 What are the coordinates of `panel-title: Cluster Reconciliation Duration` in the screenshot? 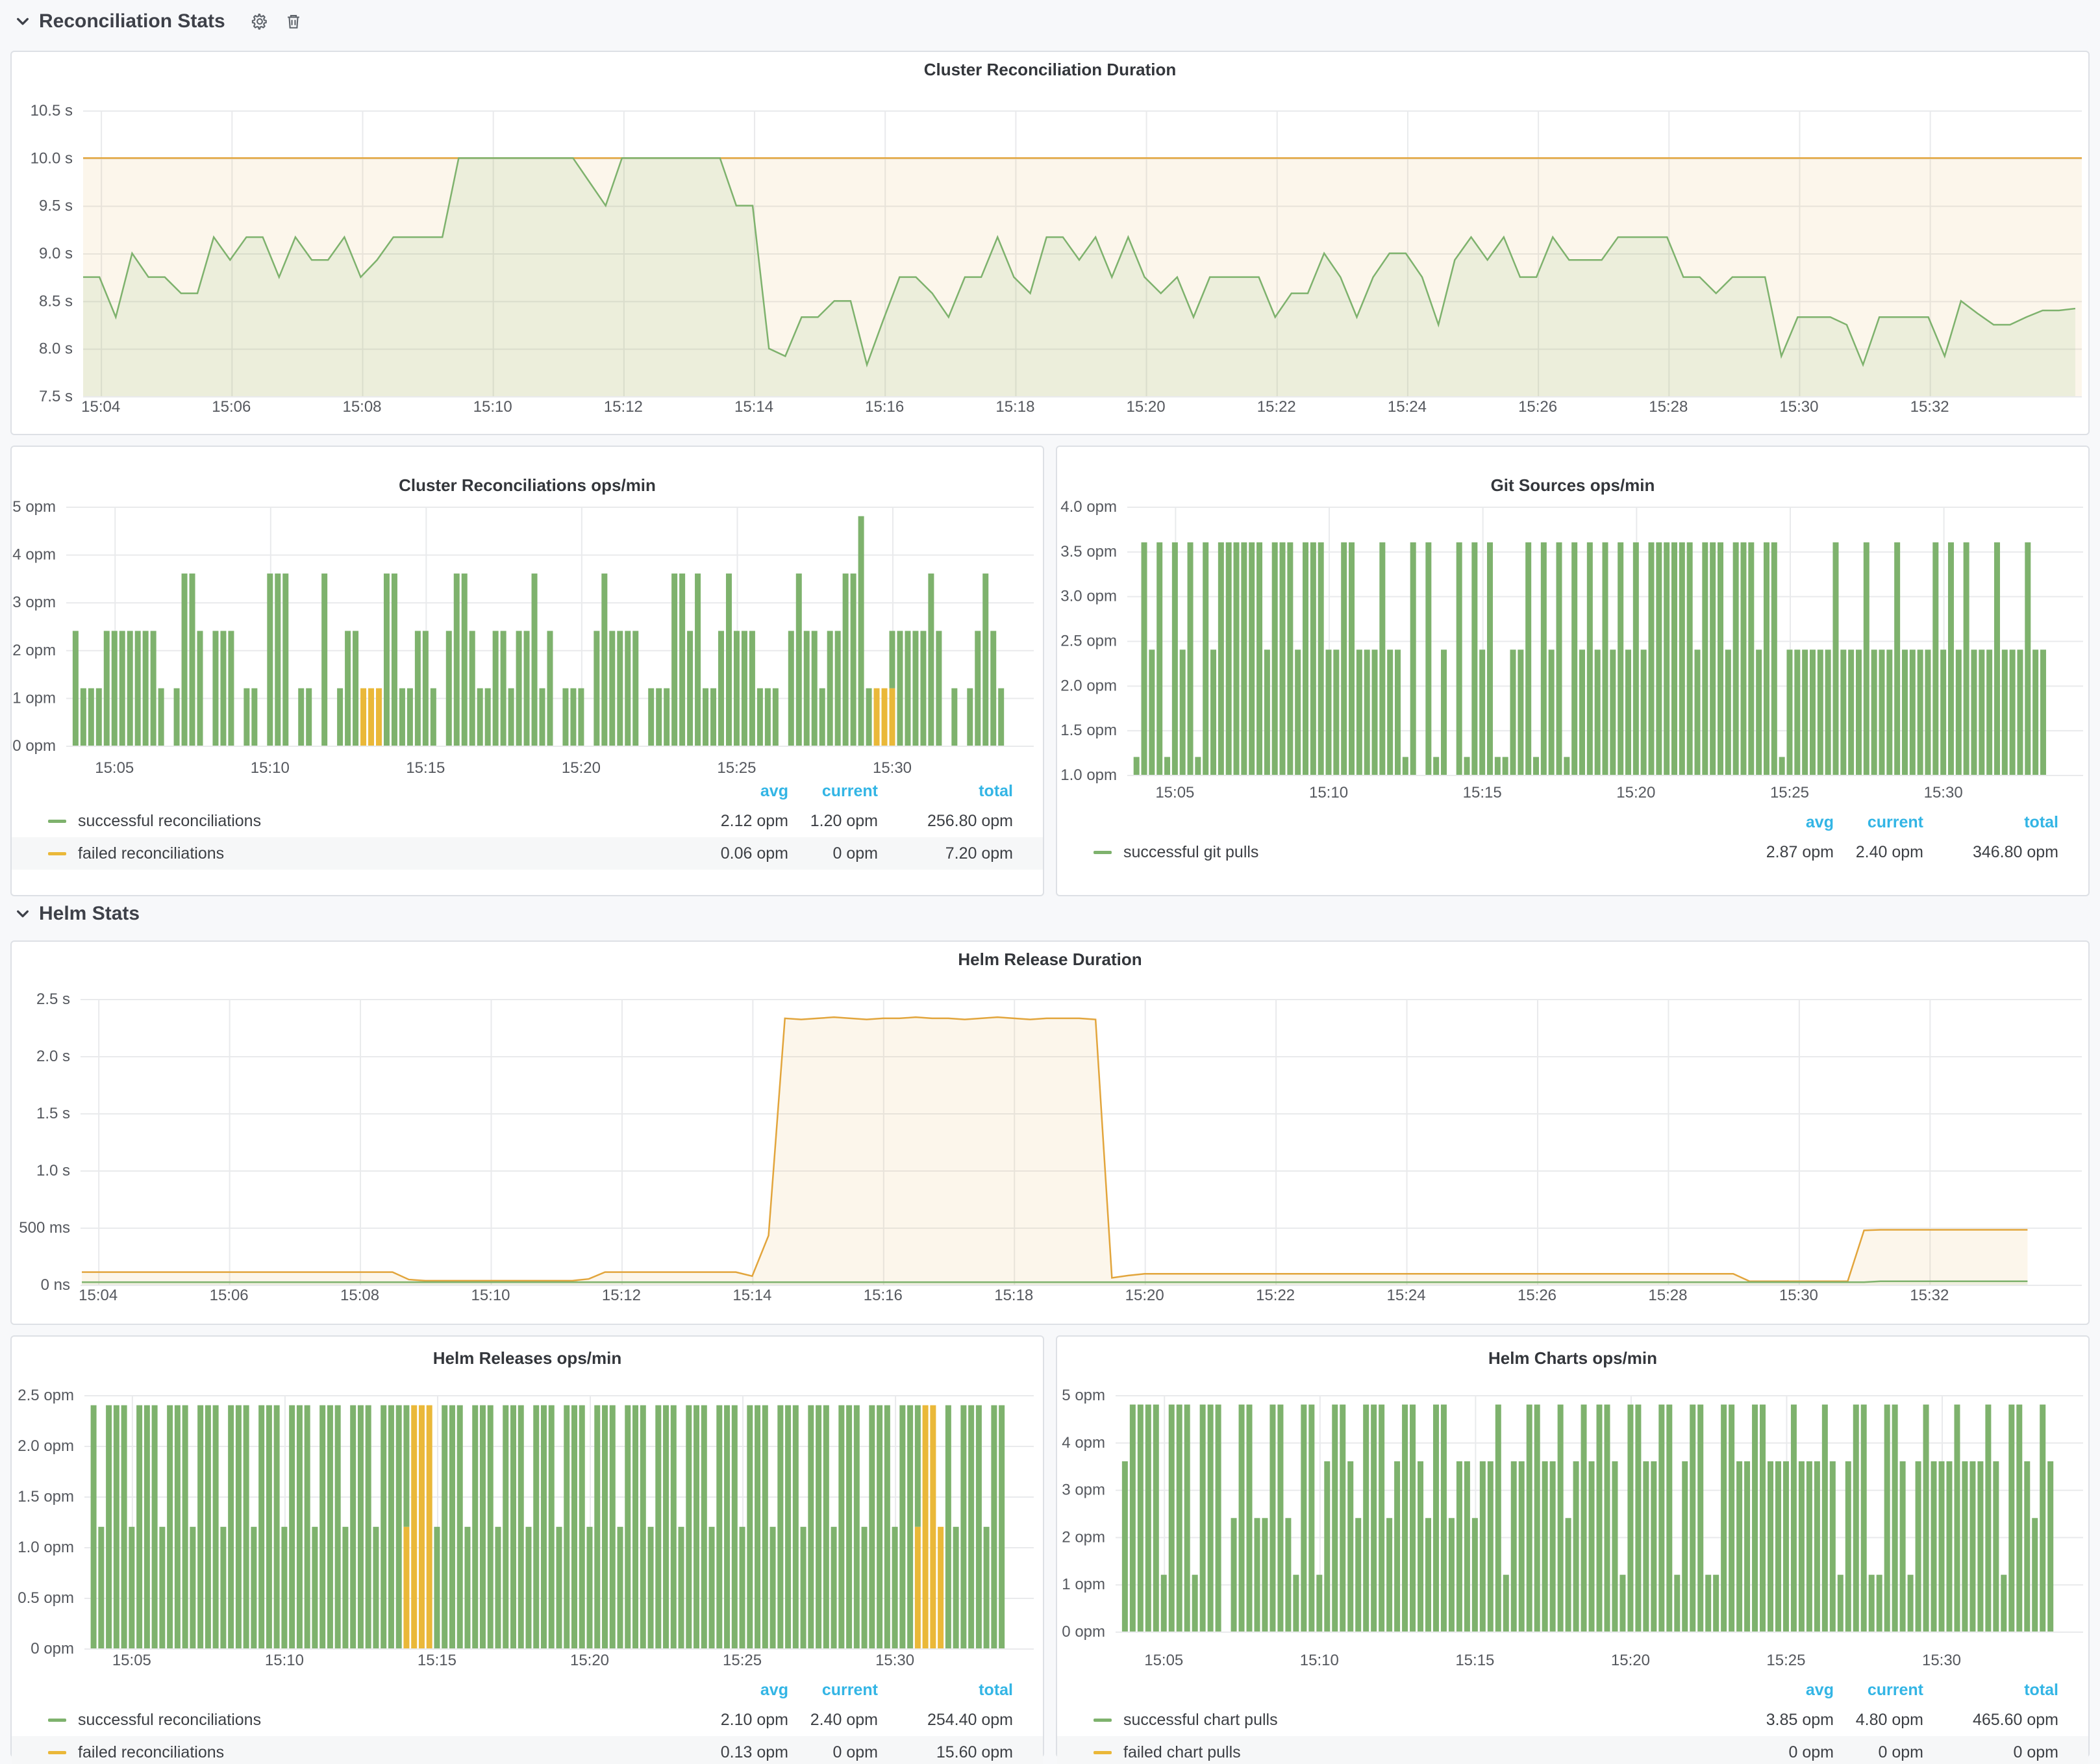 It's located at (1050, 70).